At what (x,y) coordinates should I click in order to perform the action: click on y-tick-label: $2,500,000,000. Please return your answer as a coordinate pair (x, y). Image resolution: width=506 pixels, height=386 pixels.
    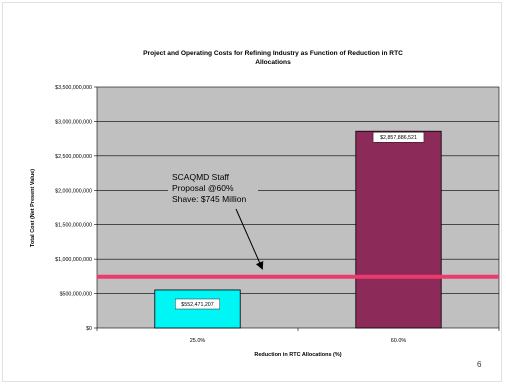
    Looking at the image, I should click on (73, 157).